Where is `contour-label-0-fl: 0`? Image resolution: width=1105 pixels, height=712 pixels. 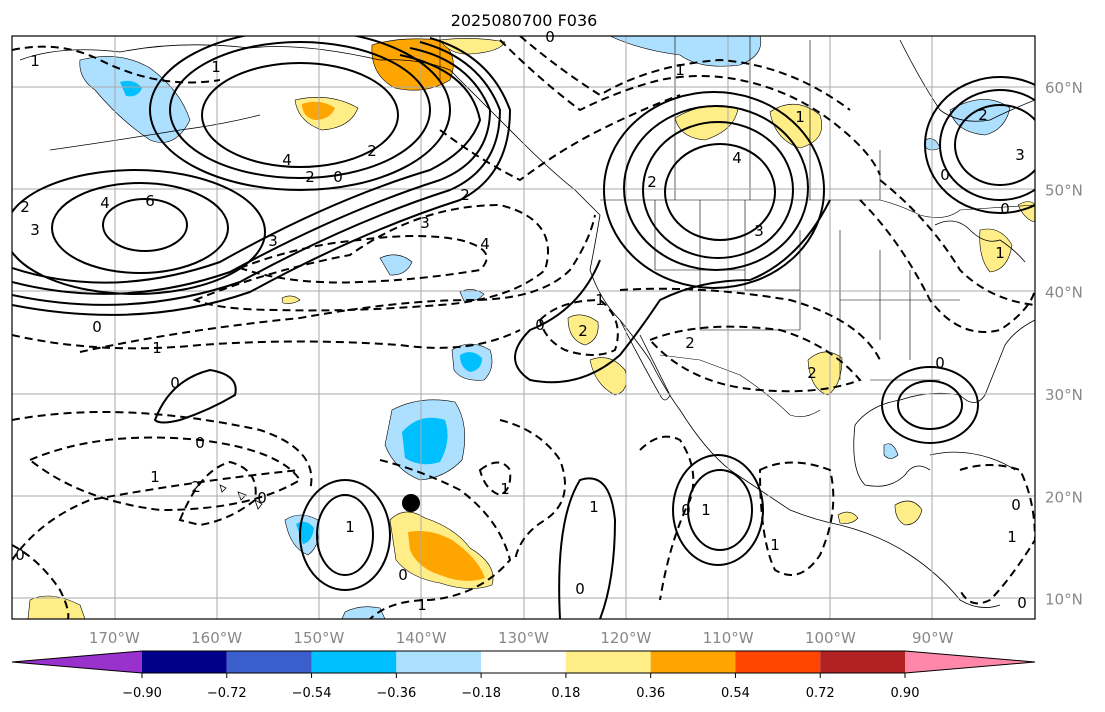 contour-label-0-fl: 0 is located at coordinates (940, 363).